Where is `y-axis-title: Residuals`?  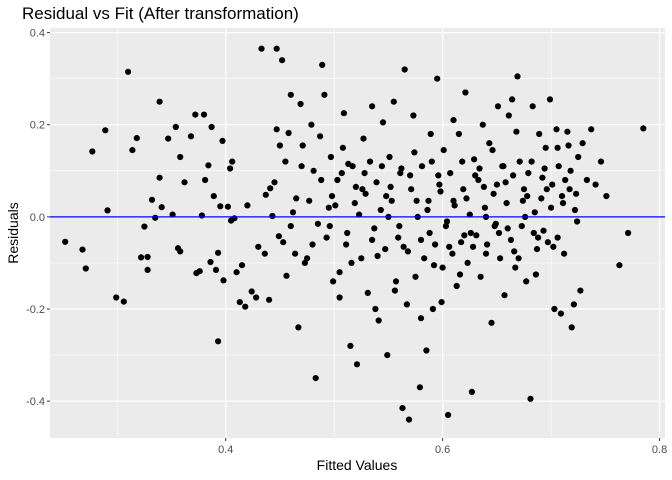 y-axis-title: Residuals is located at coordinates (13, 232).